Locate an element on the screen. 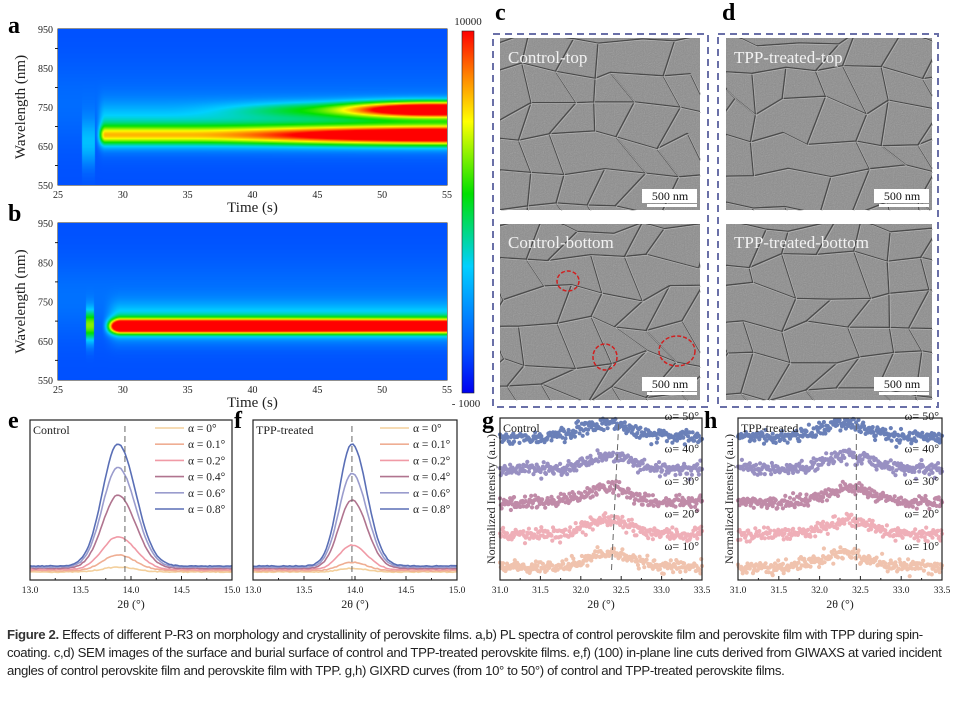 The width and height of the screenshot is (965, 709). x-tick-label: 33.0 is located at coordinates (901, 591).